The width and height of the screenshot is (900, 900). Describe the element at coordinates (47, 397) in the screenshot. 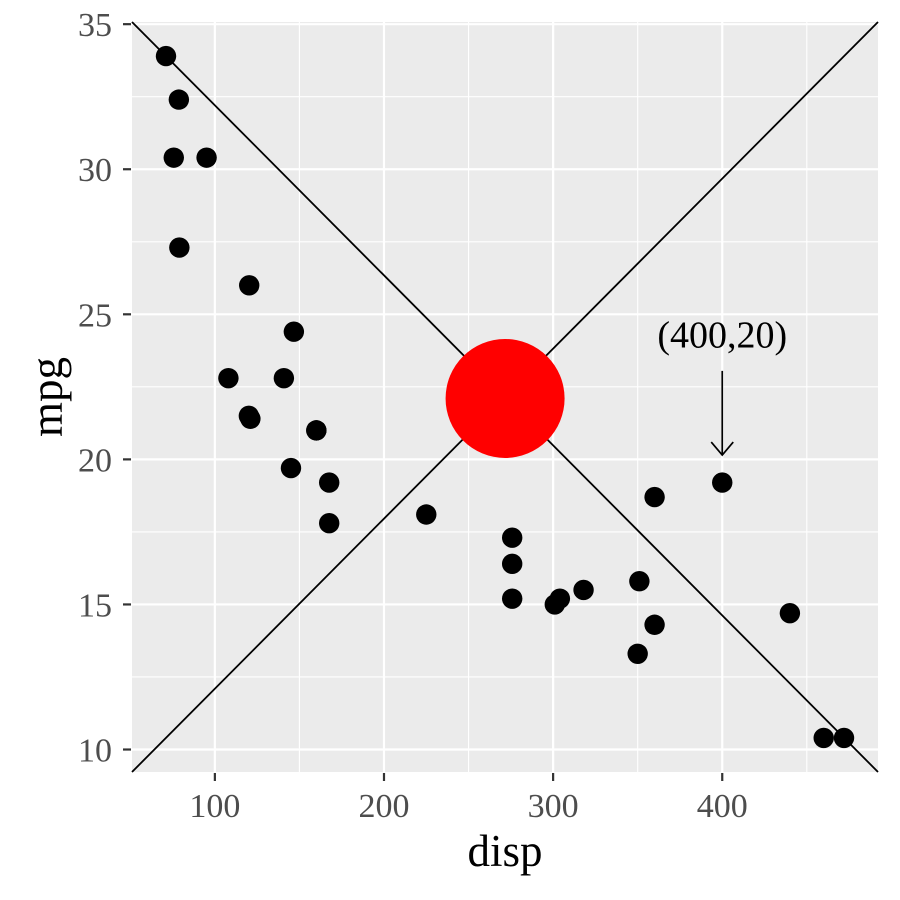

I see `y-axis-title: mpg` at that location.